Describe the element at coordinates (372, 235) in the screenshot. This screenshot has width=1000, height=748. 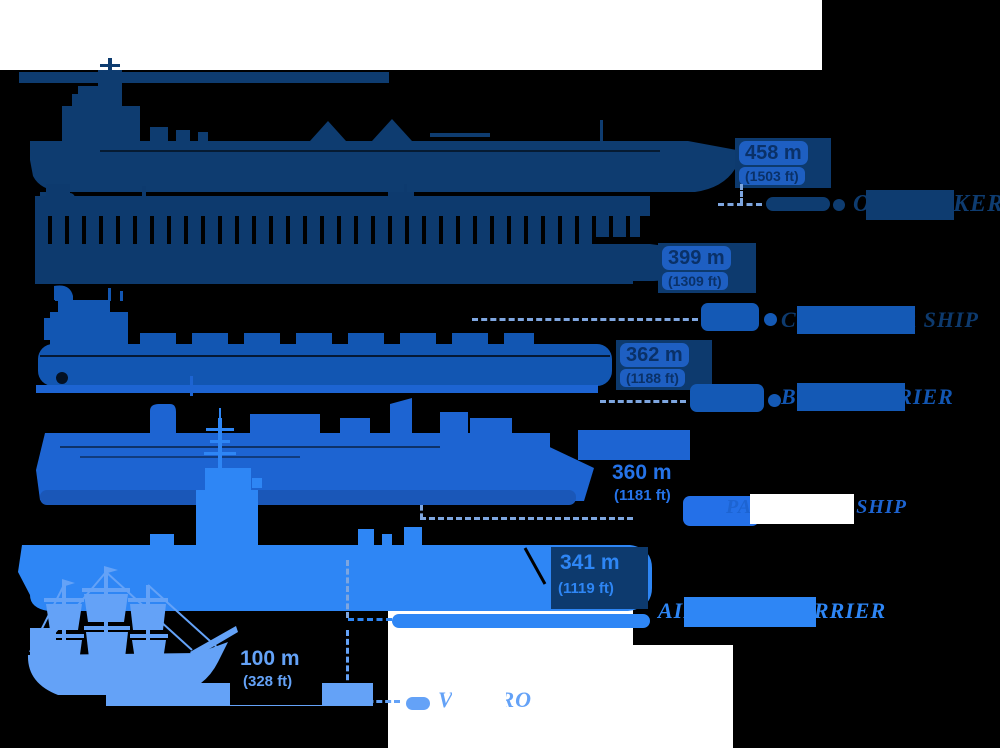
I see `container-ship-silhouette` at that location.